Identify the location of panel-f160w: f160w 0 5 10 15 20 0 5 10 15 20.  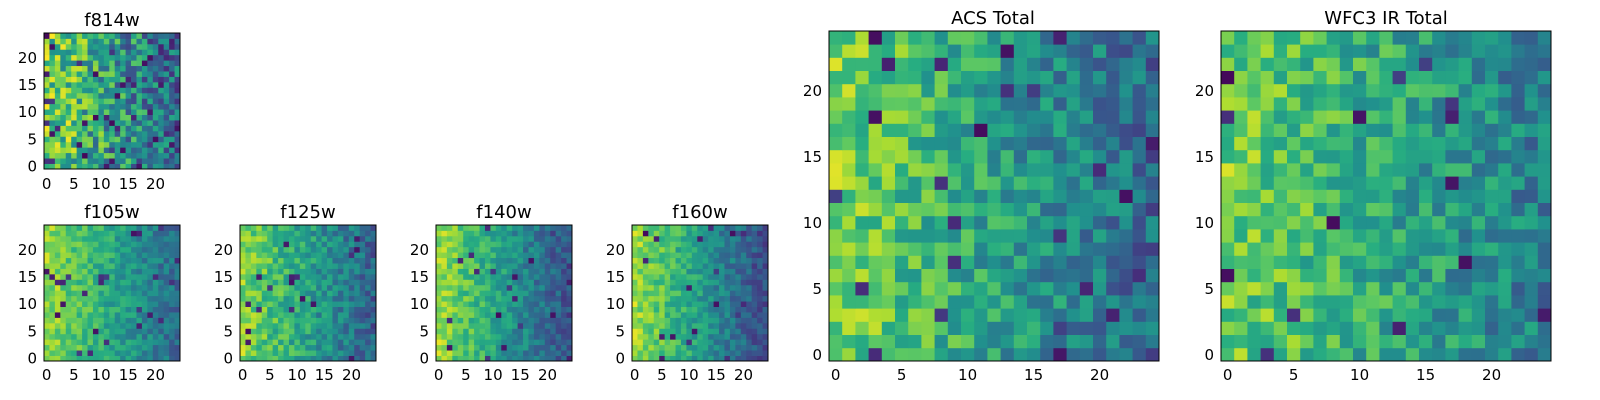
(687, 293).